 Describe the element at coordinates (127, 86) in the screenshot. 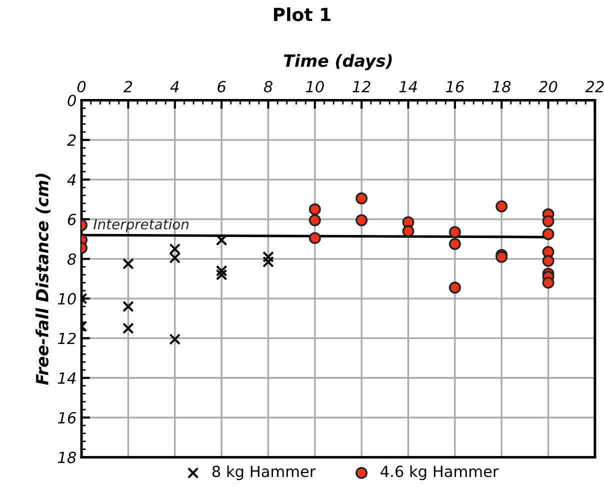

I see `x-tick-label: 2` at that location.